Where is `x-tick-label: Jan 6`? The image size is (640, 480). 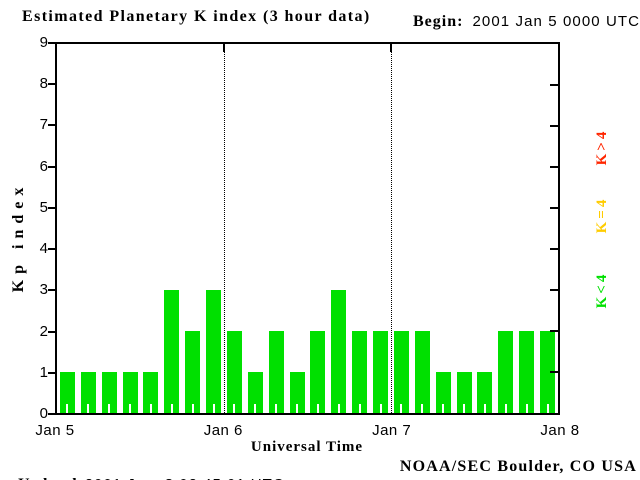 x-tick-label: Jan 6 is located at coordinates (223, 430).